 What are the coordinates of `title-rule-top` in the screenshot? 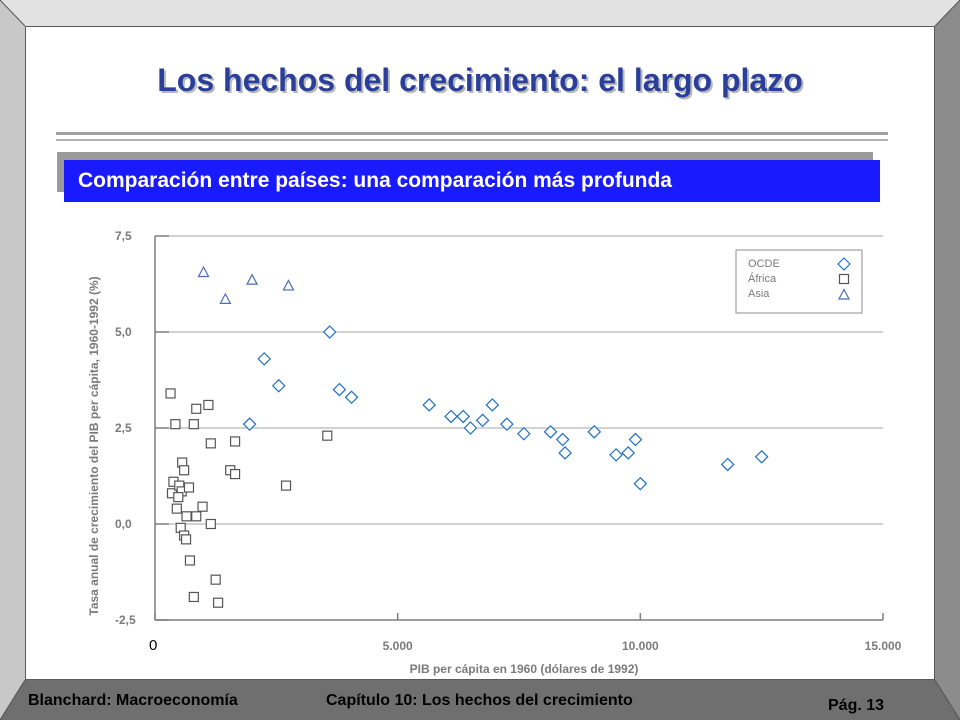 It's located at (472, 133).